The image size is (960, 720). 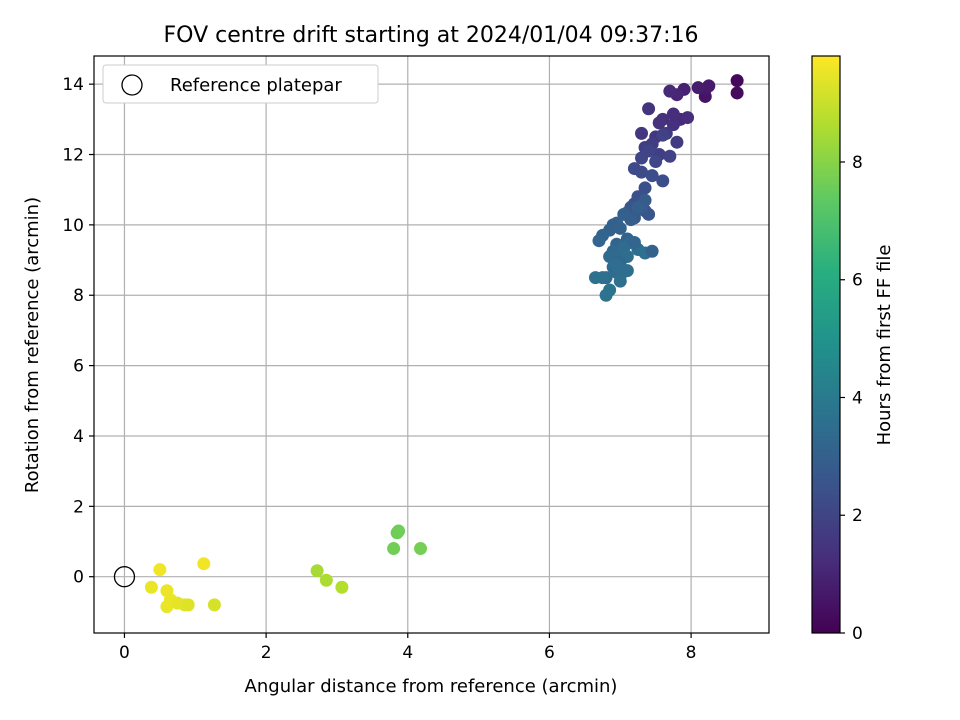 What do you see at coordinates (78, 367) in the screenshot?
I see `y-tick-label: 6` at bounding box center [78, 367].